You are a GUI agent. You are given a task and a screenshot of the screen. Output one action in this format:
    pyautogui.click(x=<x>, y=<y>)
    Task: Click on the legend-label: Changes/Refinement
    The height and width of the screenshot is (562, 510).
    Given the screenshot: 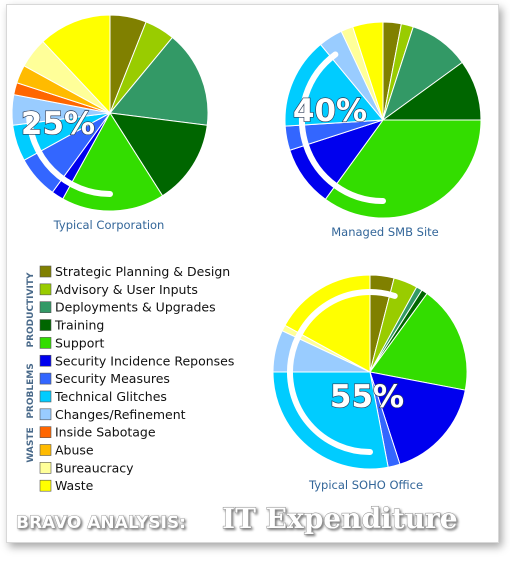 What is the action you would take?
    pyautogui.click(x=120, y=414)
    